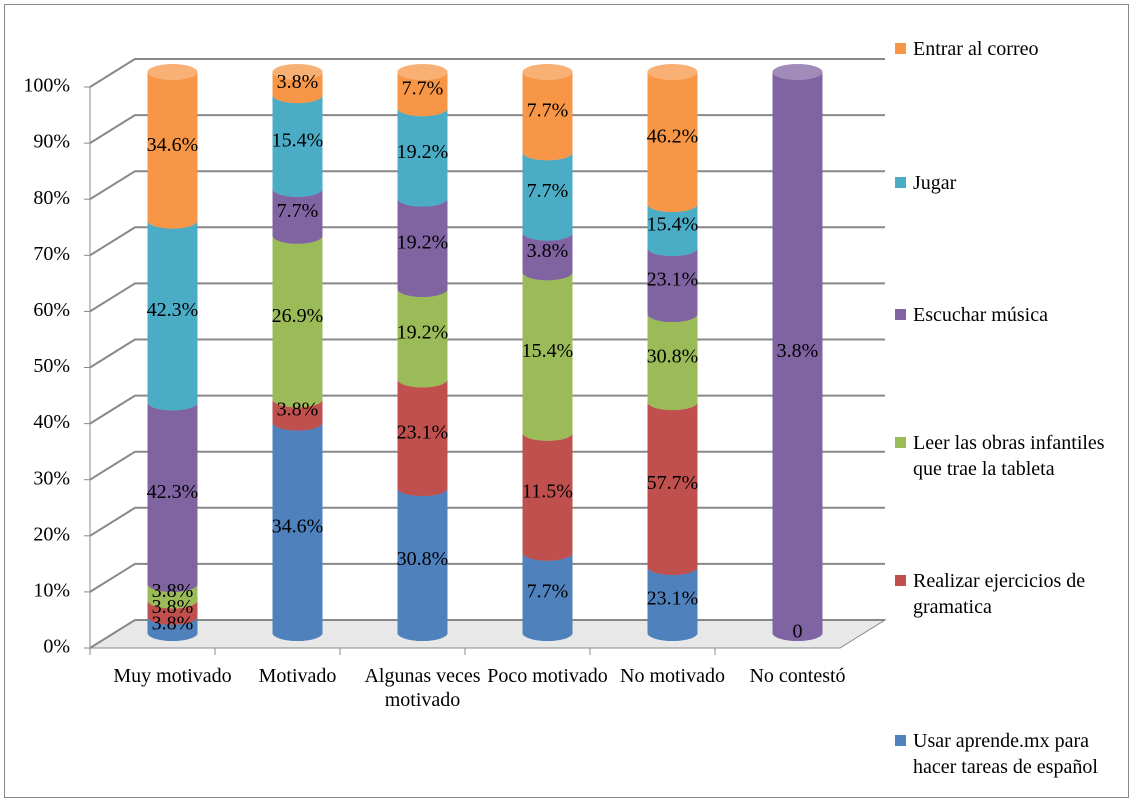 The height and width of the screenshot is (802, 1135). I want to click on y-tick-label: 20%, so click(51, 534).